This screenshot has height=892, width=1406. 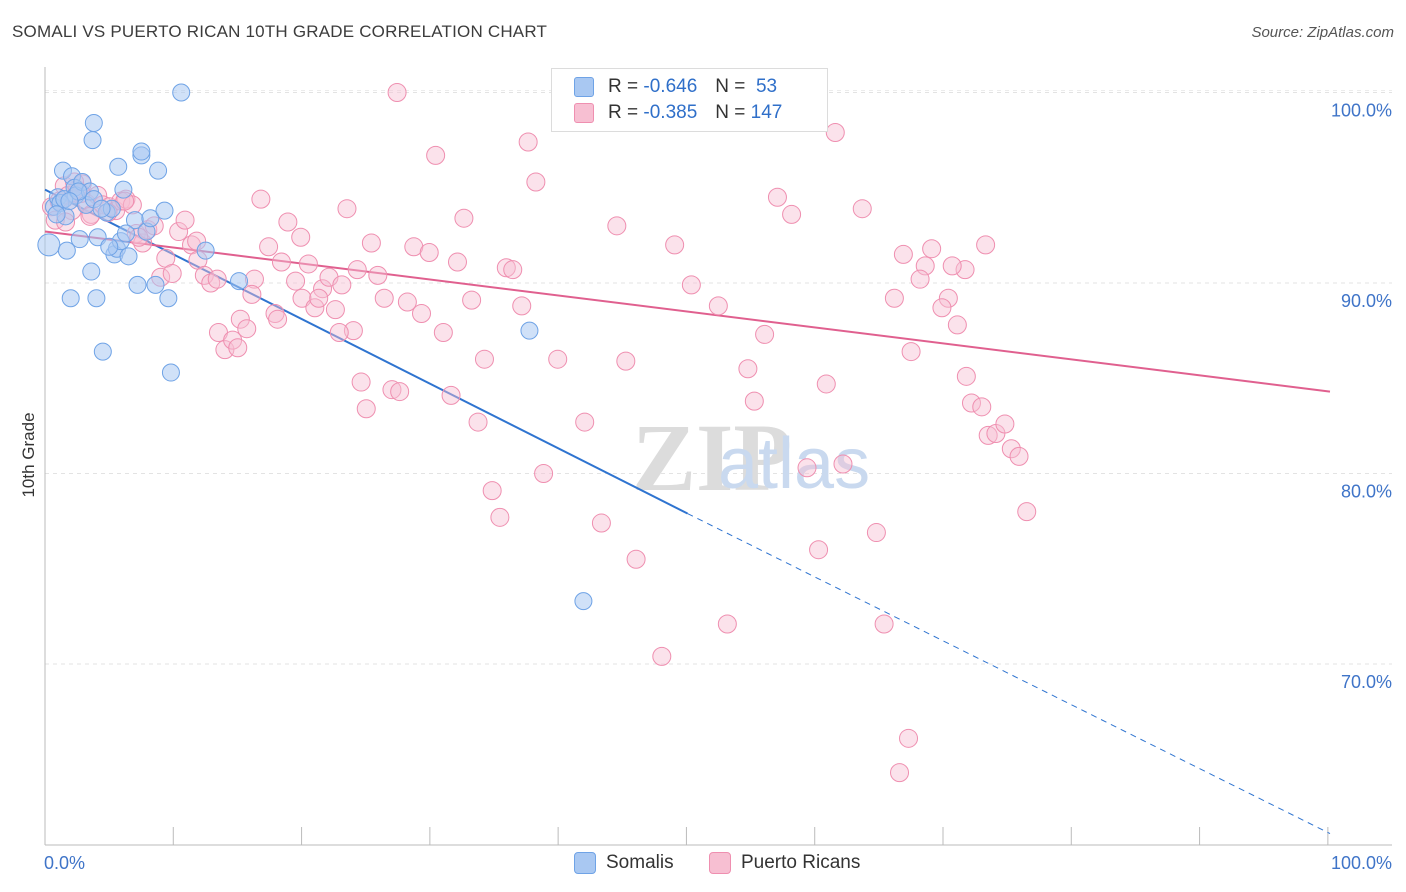 I want to click on puerto-swatch, so click(x=584, y=113).